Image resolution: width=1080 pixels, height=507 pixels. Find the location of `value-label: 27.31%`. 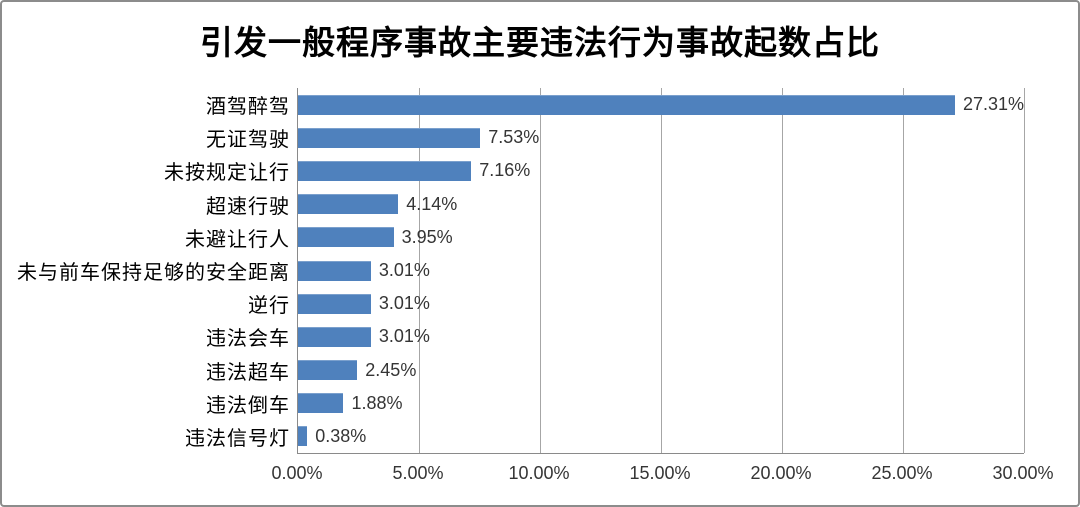

value-label: 27.31% is located at coordinates (993, 104).